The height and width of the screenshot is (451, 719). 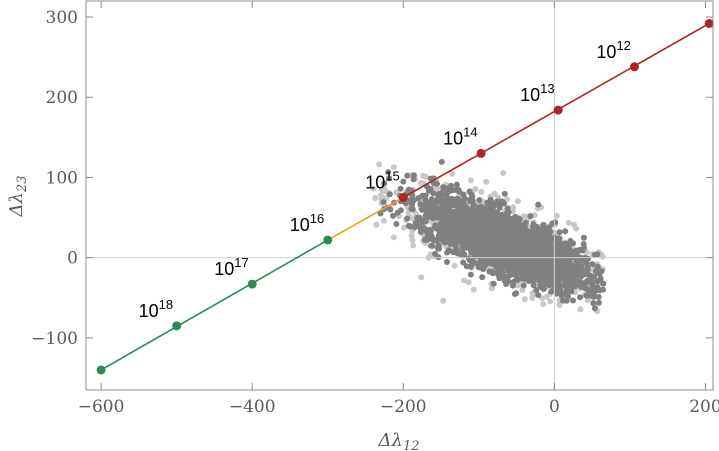 What do you see at coordinates (460, 136) in the screenshot?
I see `point-label: 1014` at bounding box center [460, 136].